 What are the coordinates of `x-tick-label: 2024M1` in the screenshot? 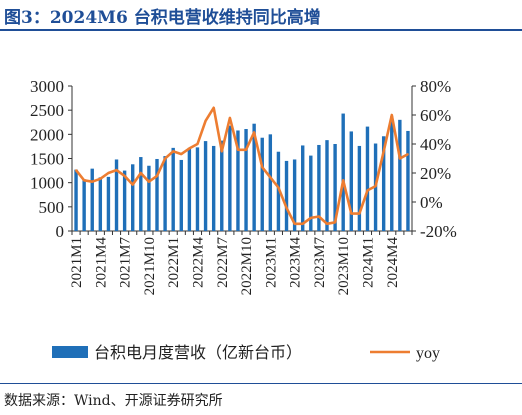 It's located at (368, 262).